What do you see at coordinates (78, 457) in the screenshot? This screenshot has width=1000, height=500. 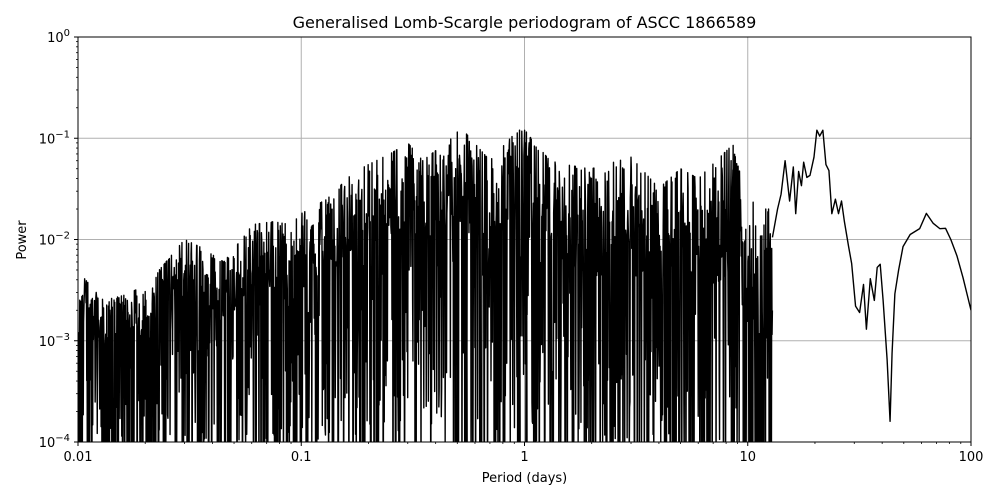 I see `x-tick-label: 0.01` at bounding box center [78, 457].